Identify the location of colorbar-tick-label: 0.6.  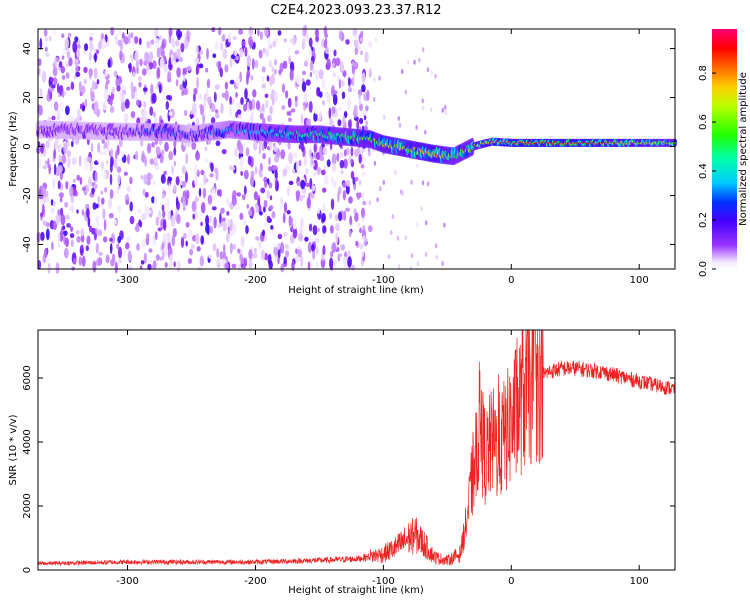
(703, 122).